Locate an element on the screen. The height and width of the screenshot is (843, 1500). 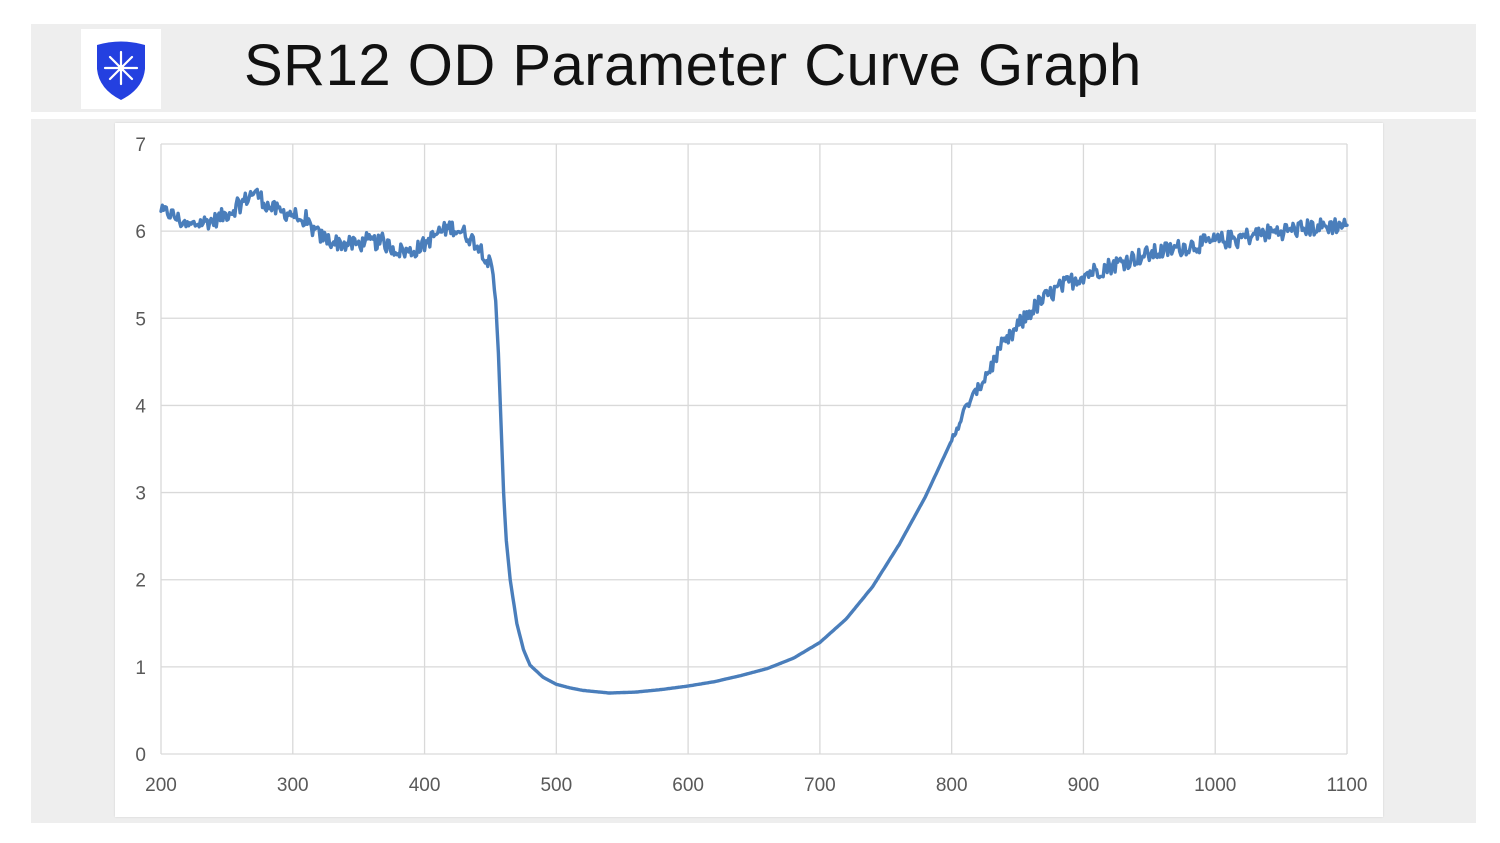
header-bar is located at coordinates (753, 68).